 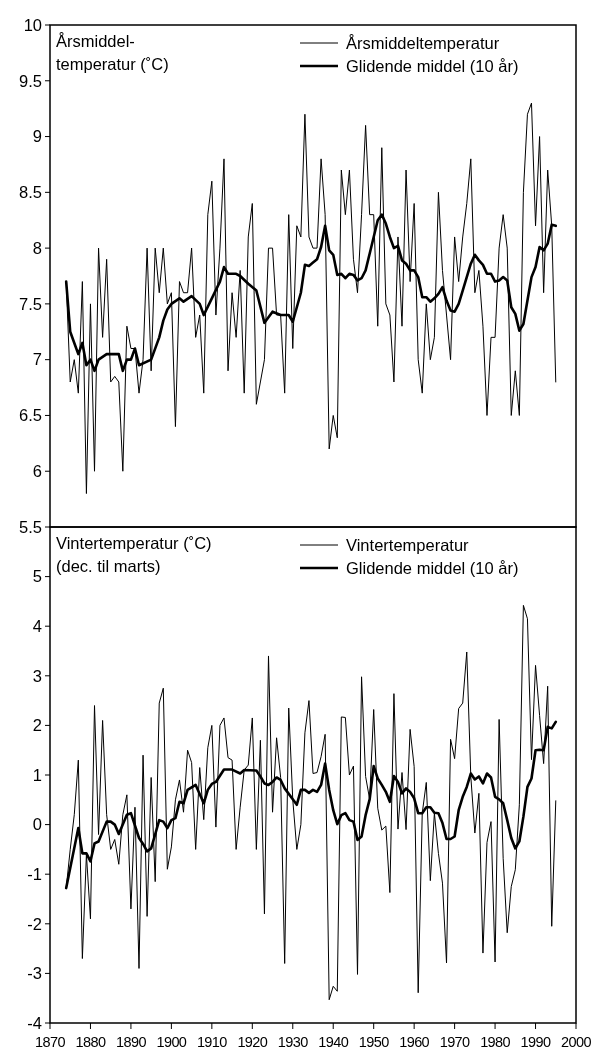 I want to click on x-tick-label: 1990, so click(x=535, y=1042).